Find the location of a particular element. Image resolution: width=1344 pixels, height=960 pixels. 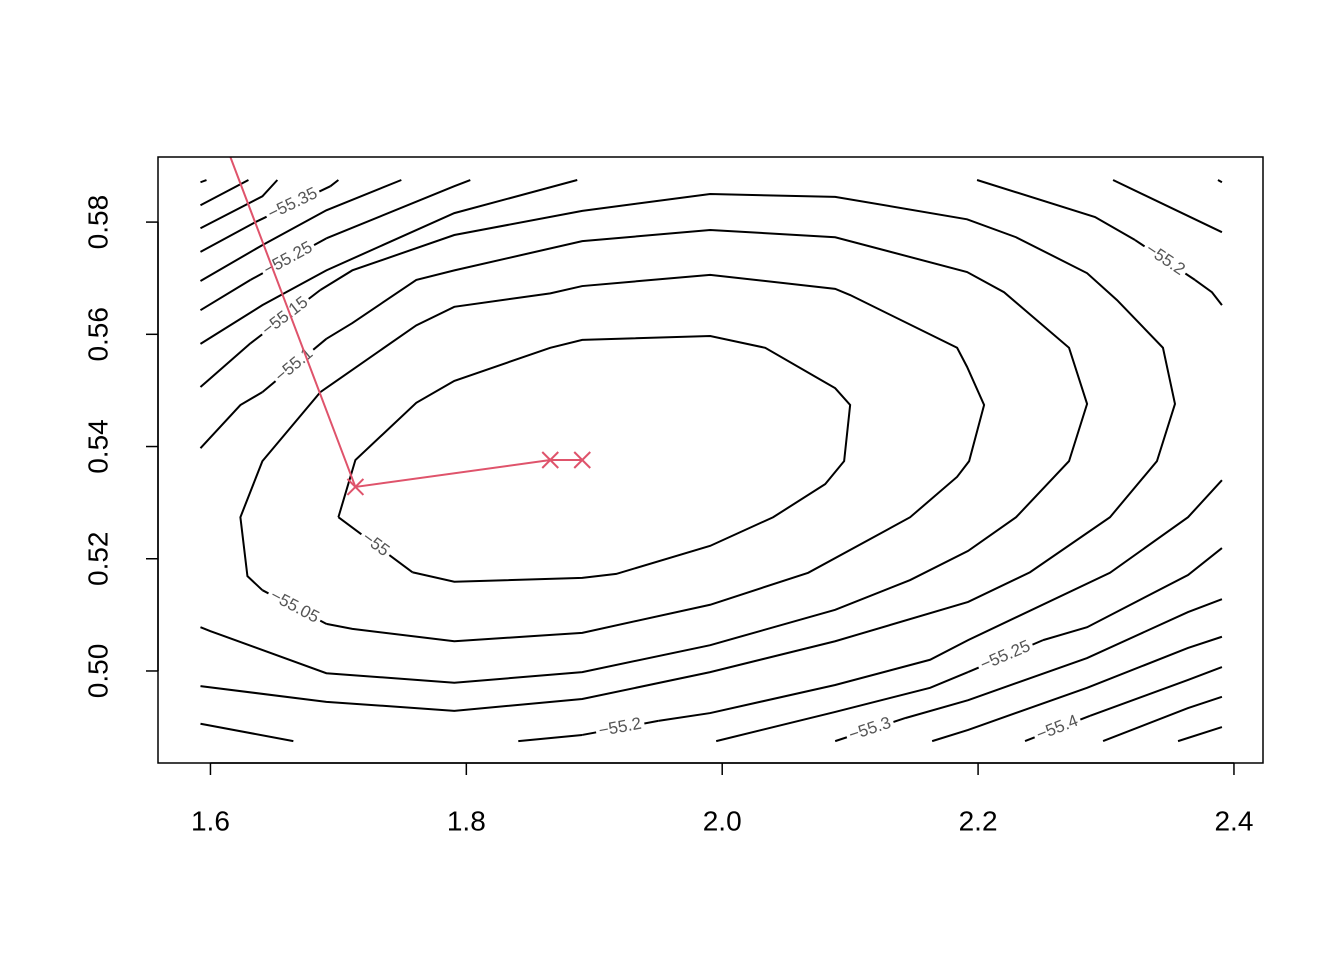

y-tick-label: 0.58 is located at coordinates (97, 222).